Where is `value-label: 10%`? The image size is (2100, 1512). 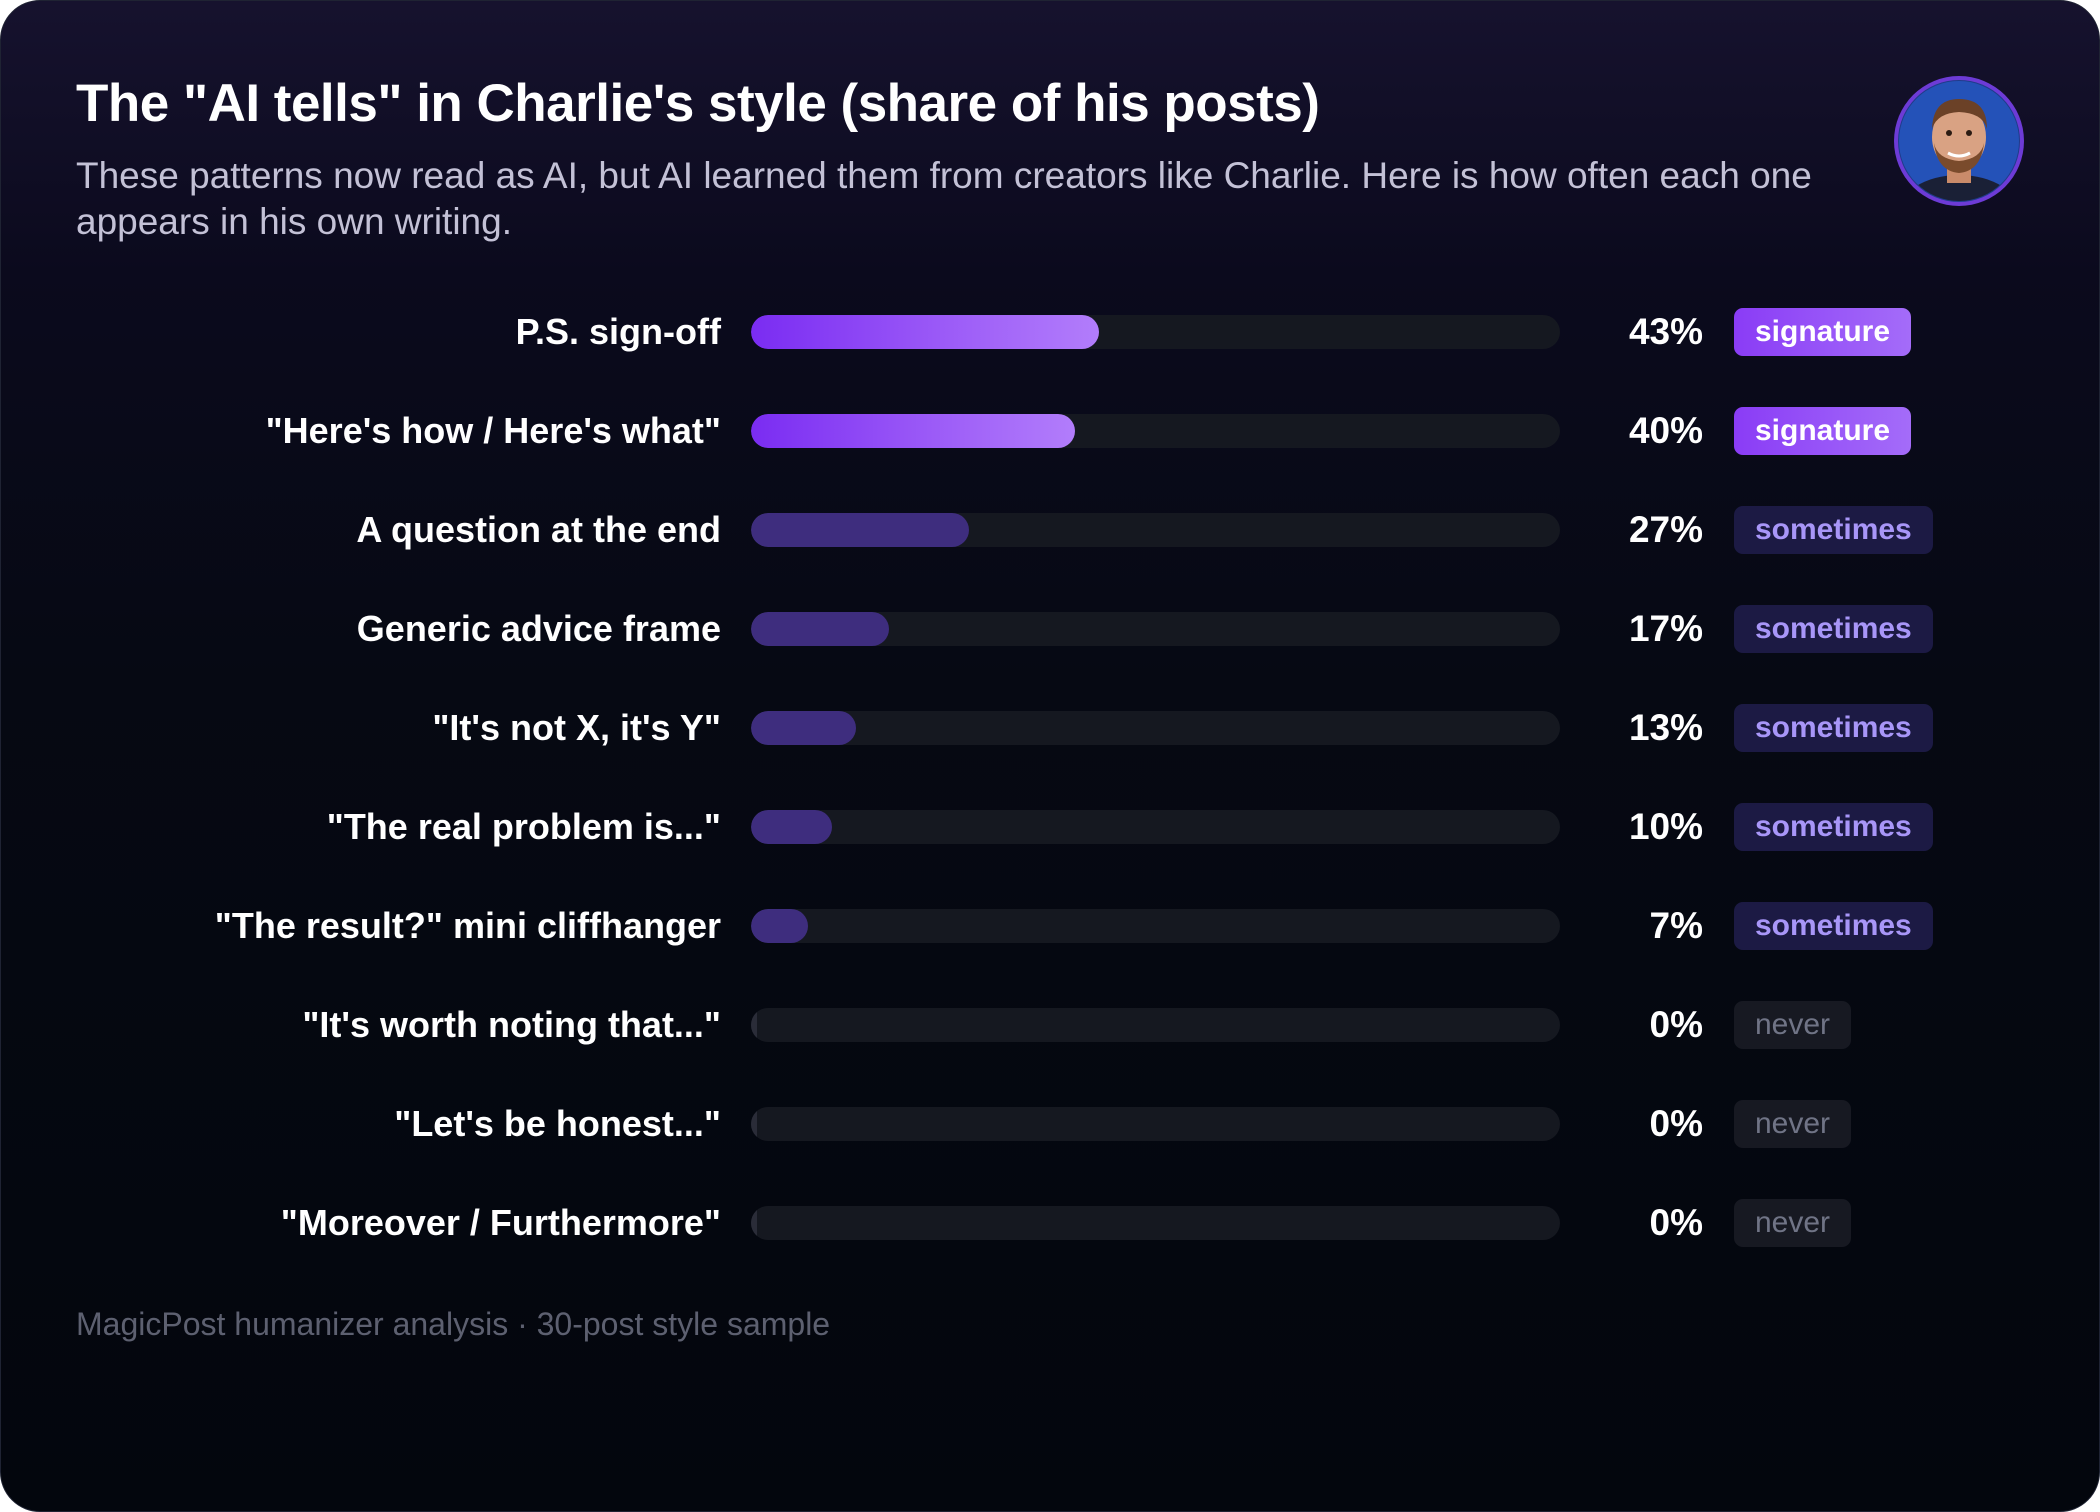
value-label: 10% is located at coordinates (1665, 826).